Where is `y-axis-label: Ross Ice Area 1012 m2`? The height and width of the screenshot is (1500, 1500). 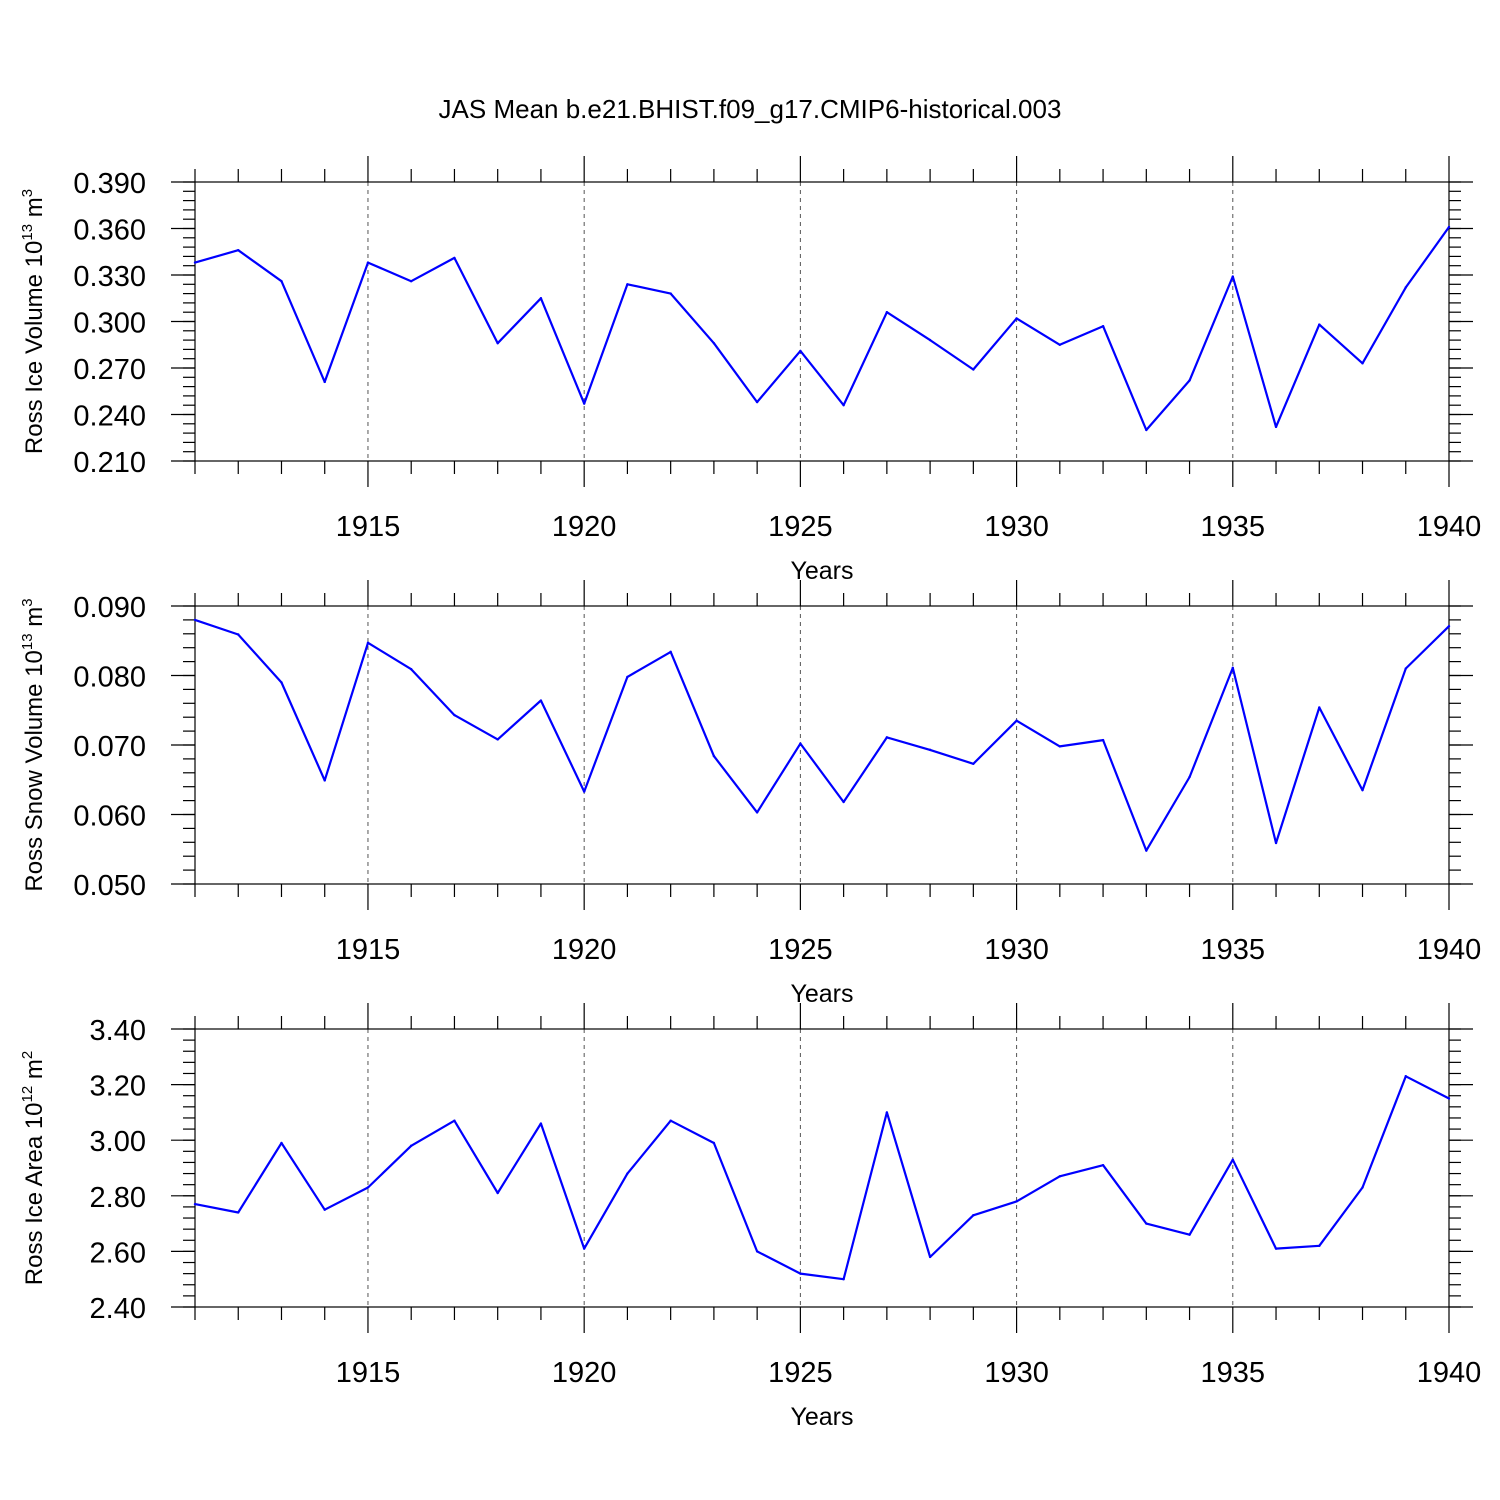
y-axis-label: Ross Ice Area 1012 m2 is located at coordinates (33, 1168).